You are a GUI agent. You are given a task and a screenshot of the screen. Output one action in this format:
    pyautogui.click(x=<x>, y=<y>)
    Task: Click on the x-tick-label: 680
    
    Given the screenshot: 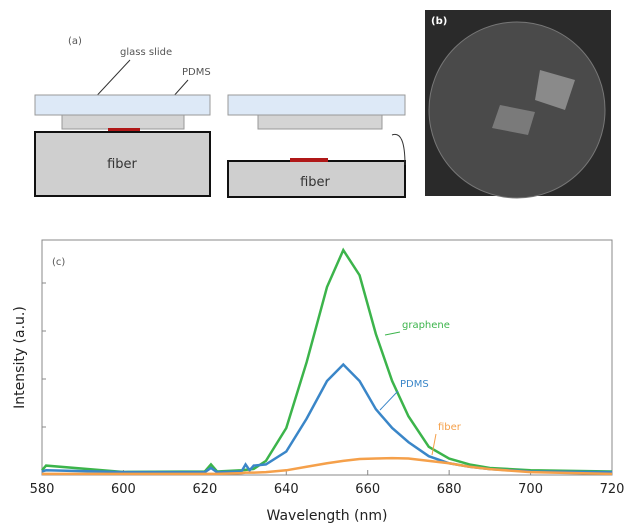 What is the action you would take?
    pyautogui.click(x=449, y=489)
    